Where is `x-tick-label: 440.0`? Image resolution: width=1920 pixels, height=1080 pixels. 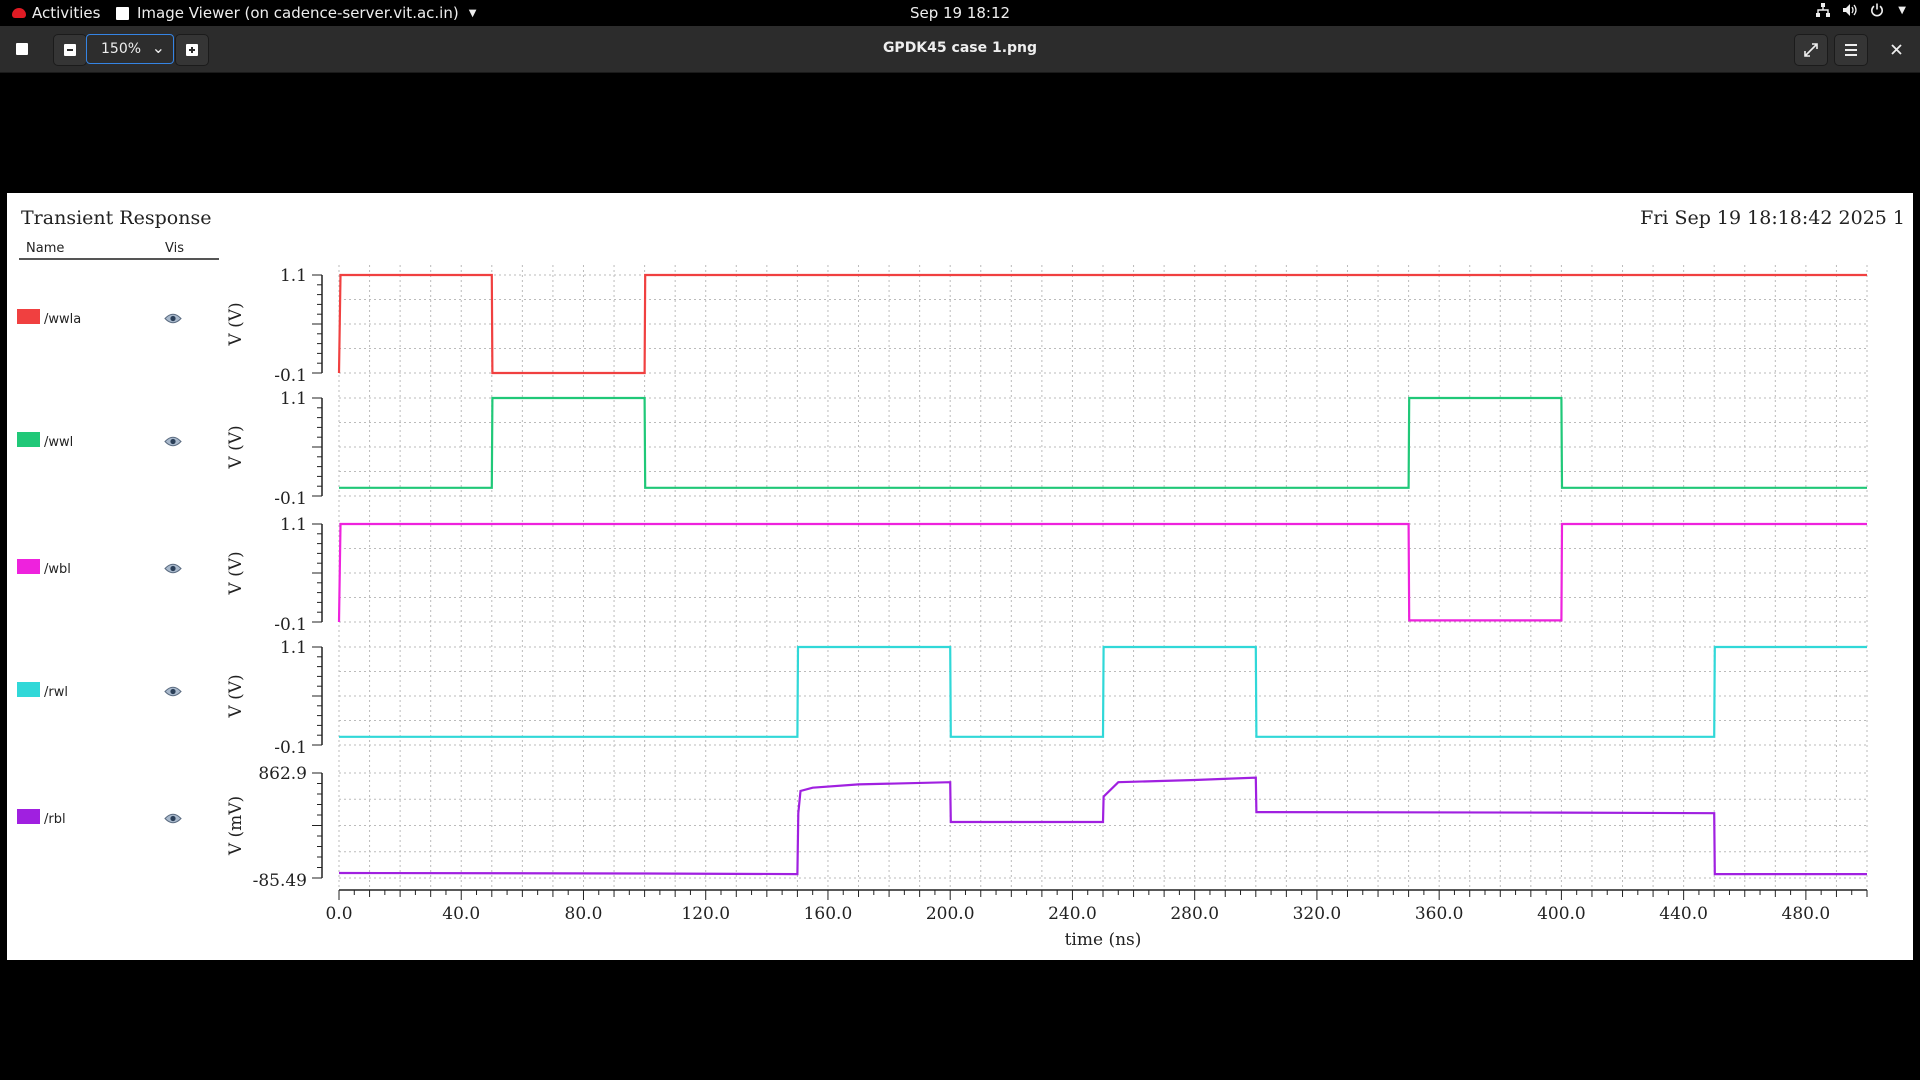 x-tick-label: 440.0 is located at coordinates (1683, 914).